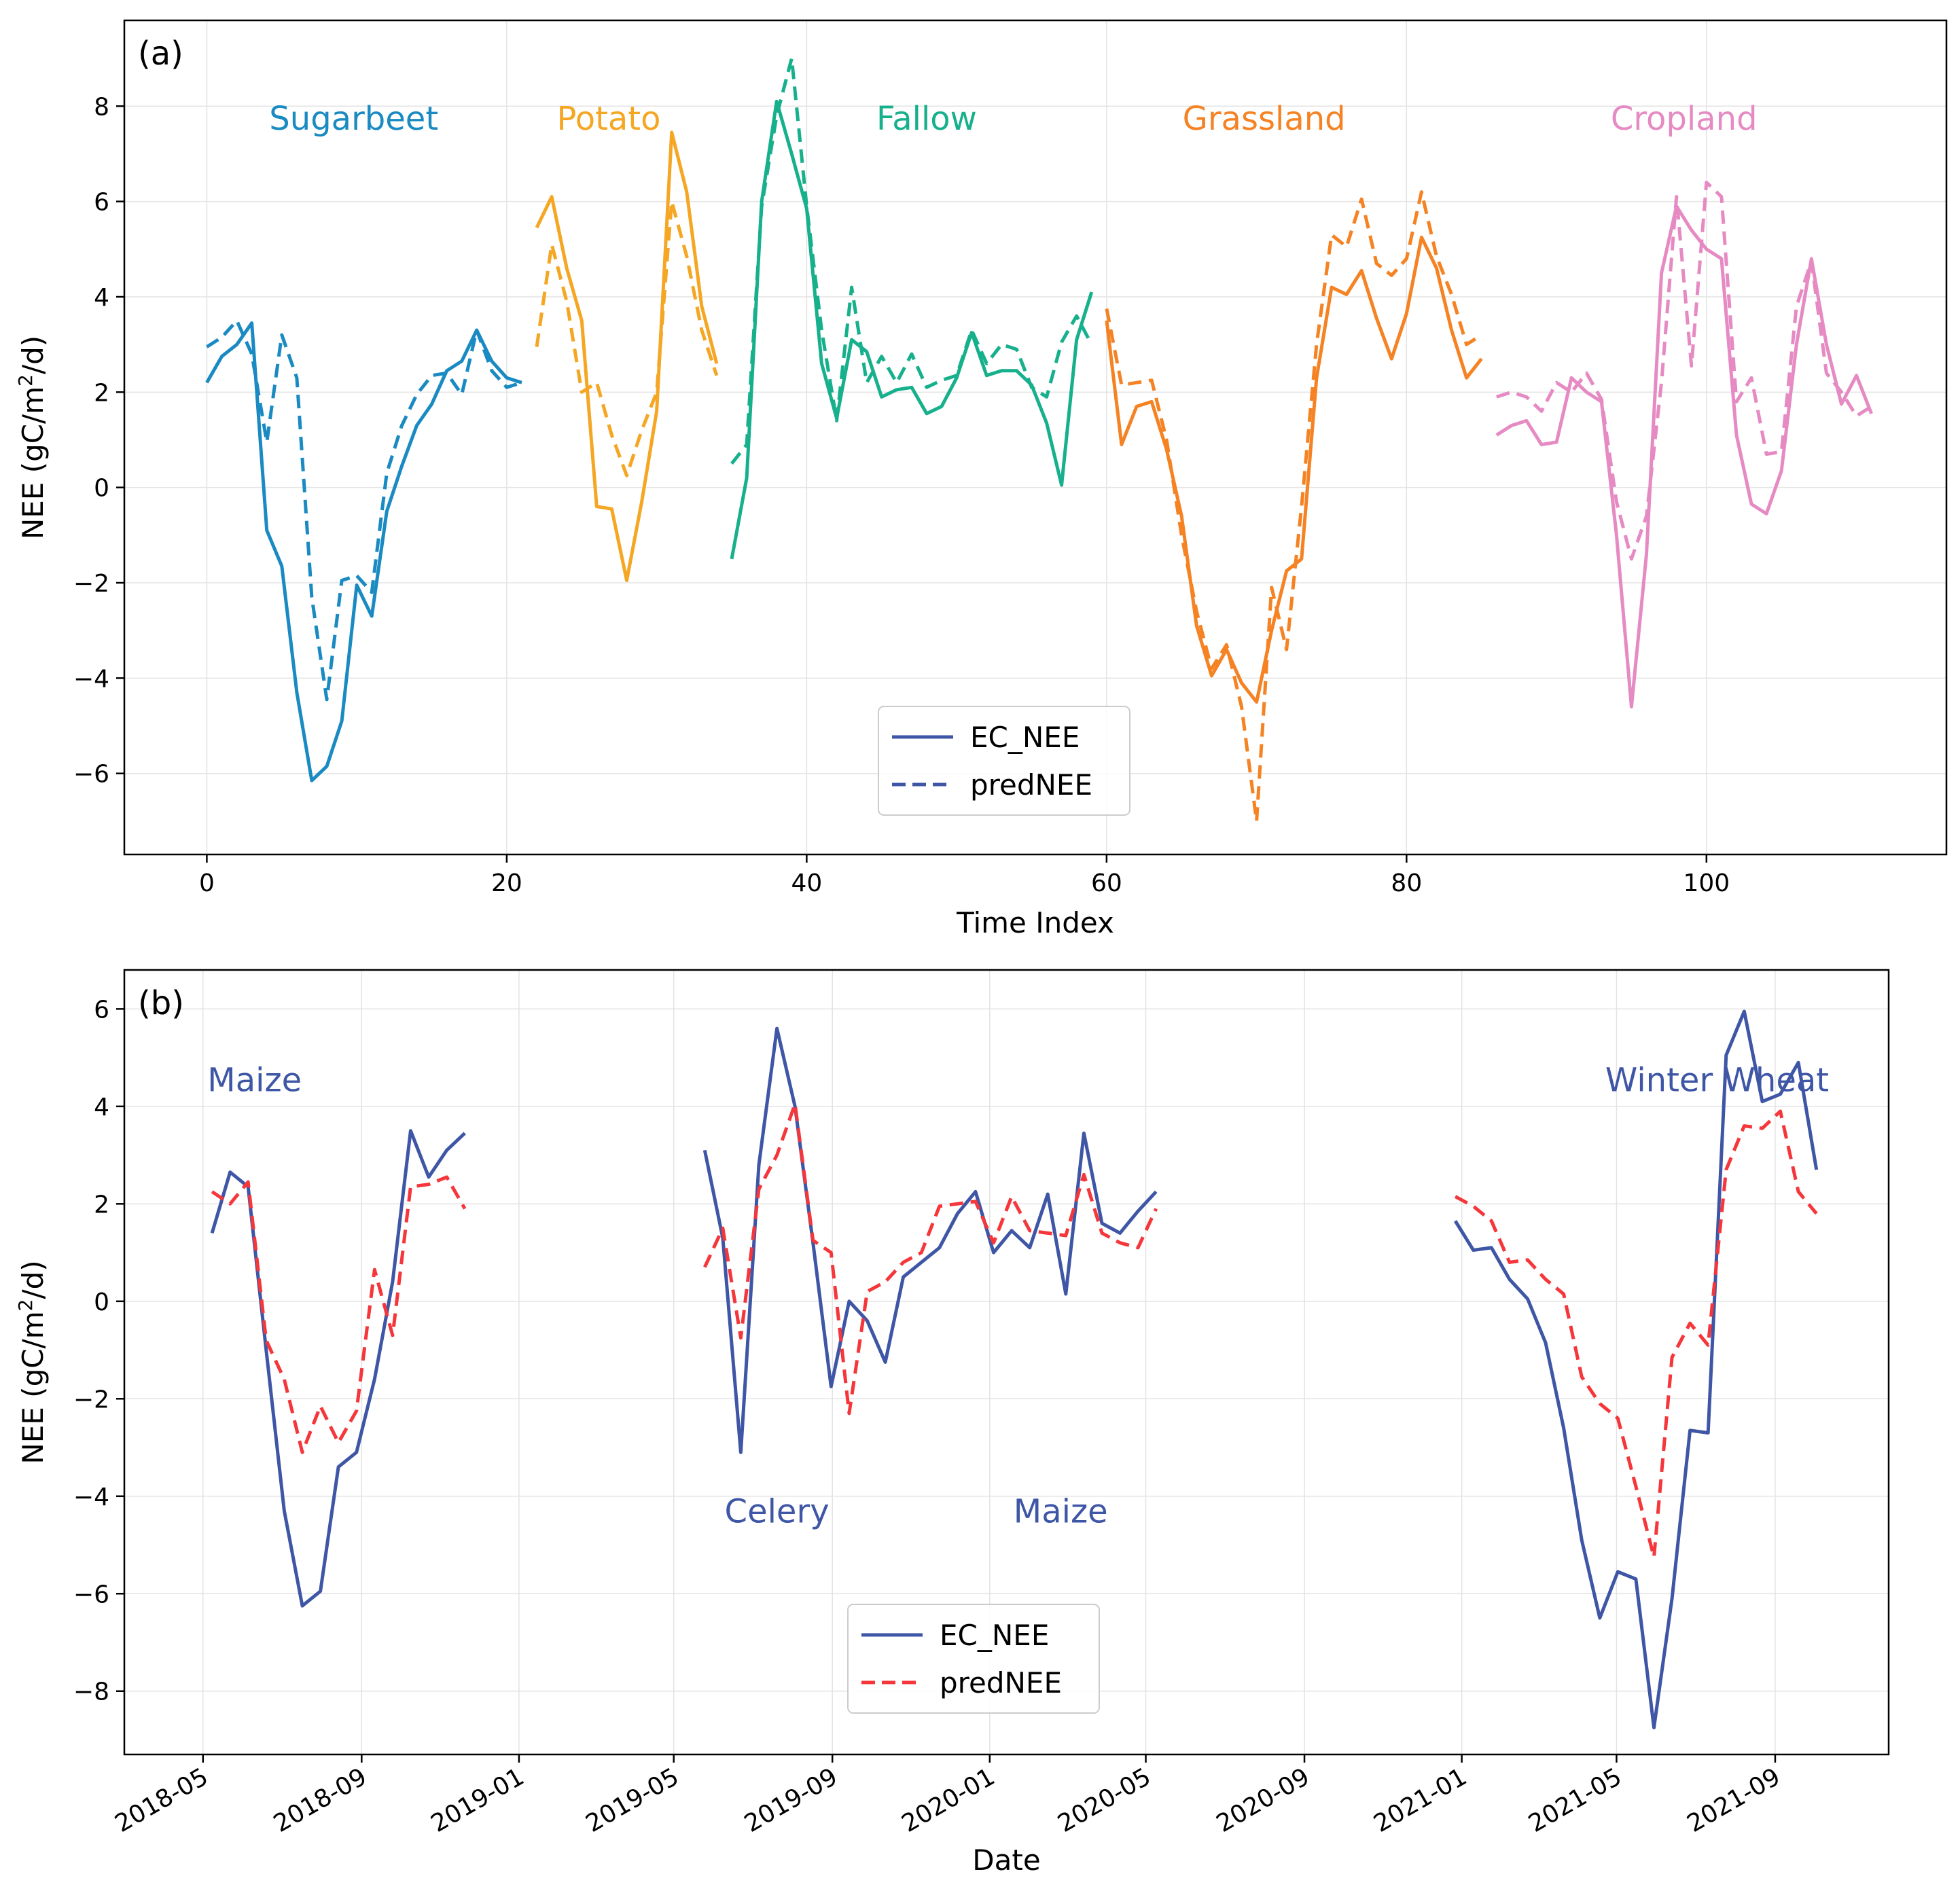 The height and width of the screenshot is (1891, 1960). I want to click on sugarbeet-ec-nee-line, so click(363, 551).